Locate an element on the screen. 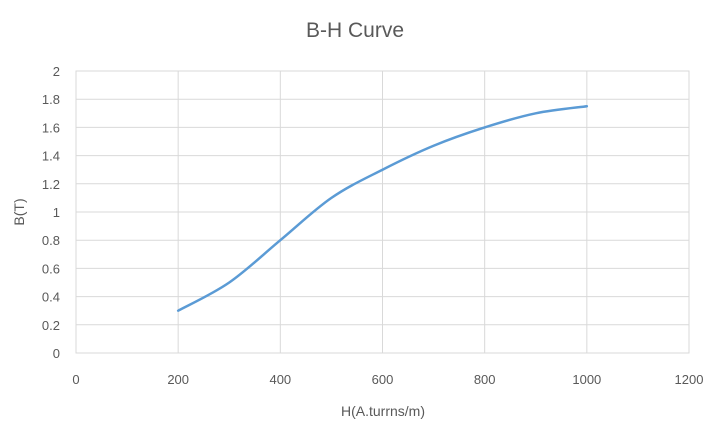 This screenshot has height=437, width=726. x-tick-label: 200 is located at coordinates (178, 379).